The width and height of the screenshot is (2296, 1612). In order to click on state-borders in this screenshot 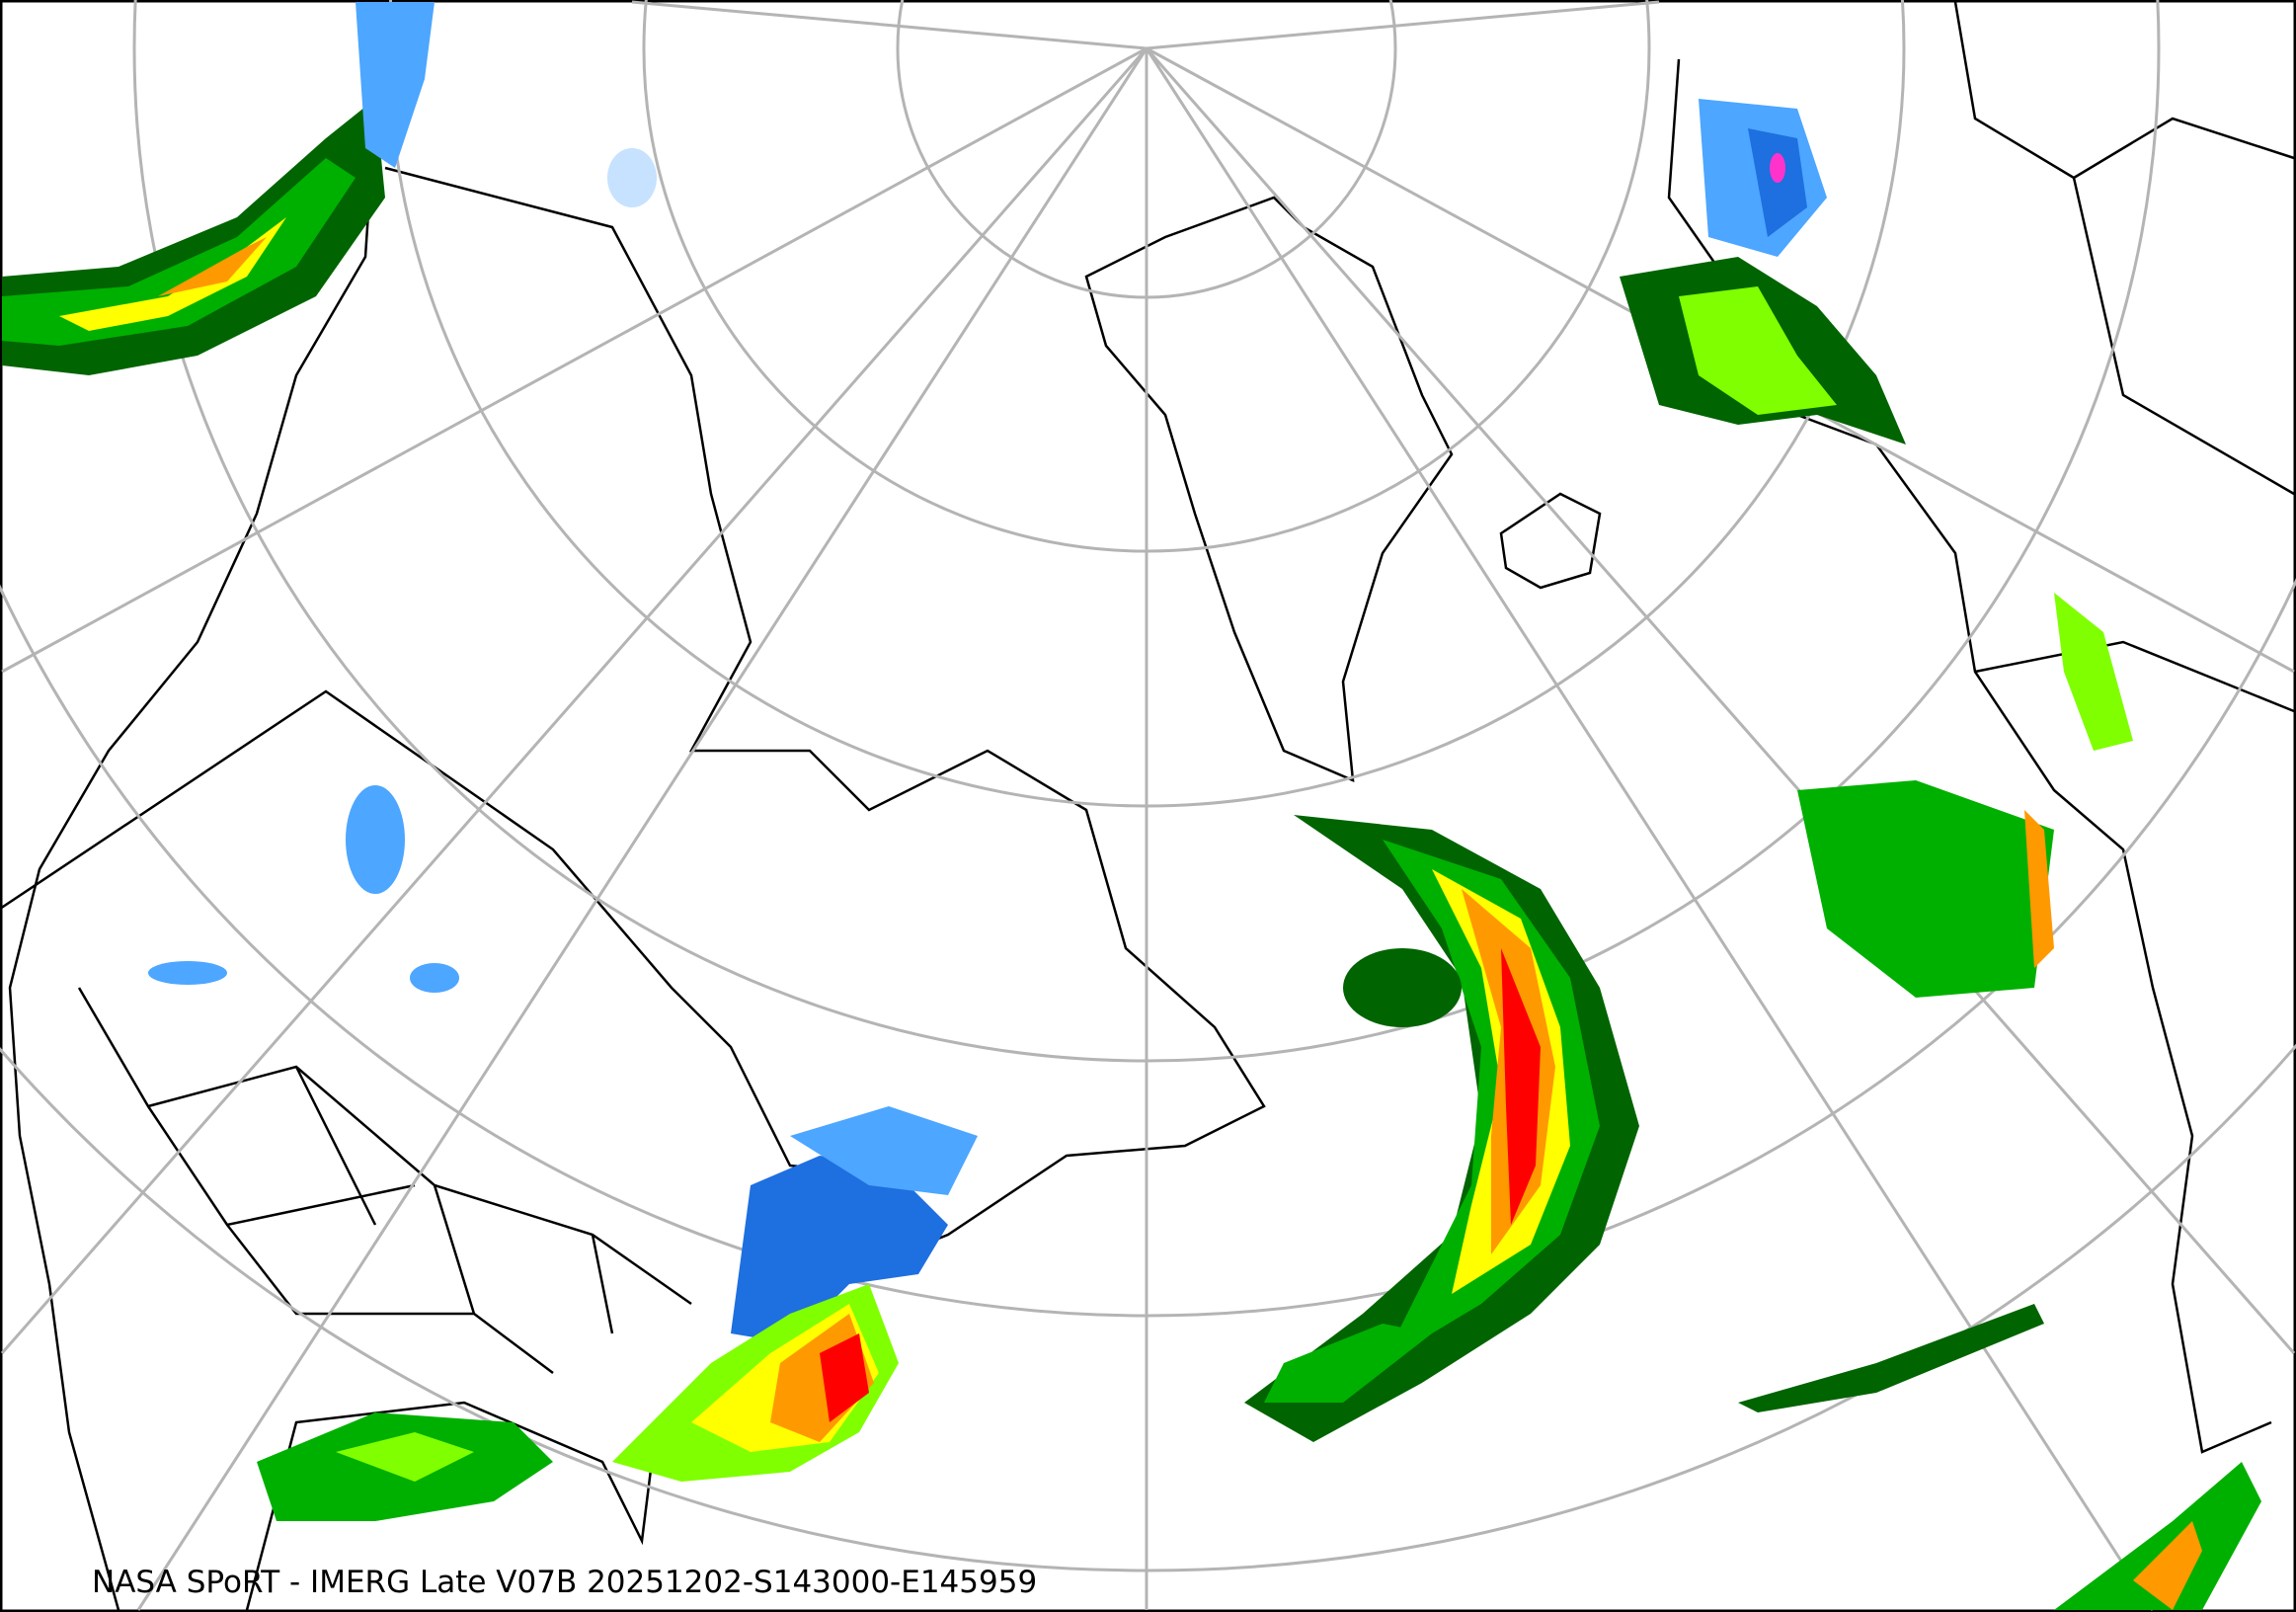, I will do `click(384, 1180)`.